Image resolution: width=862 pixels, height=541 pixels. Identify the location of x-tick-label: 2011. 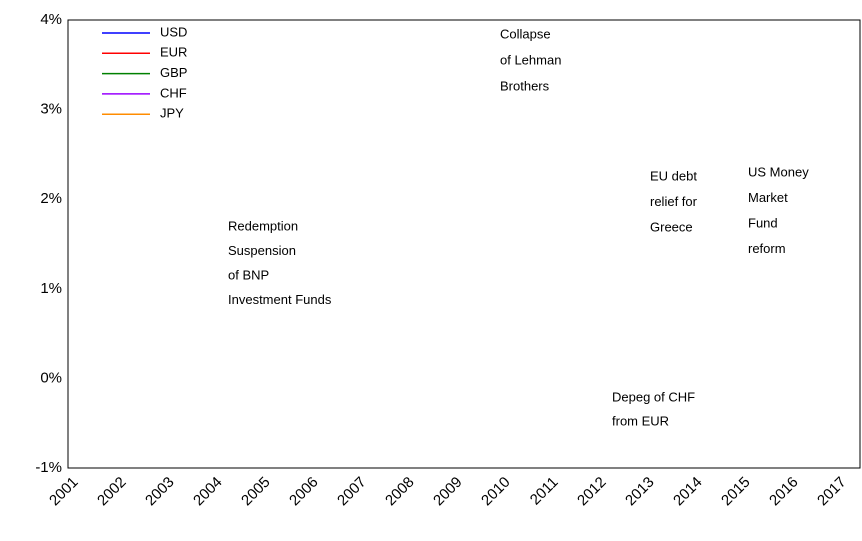
(544, 491).